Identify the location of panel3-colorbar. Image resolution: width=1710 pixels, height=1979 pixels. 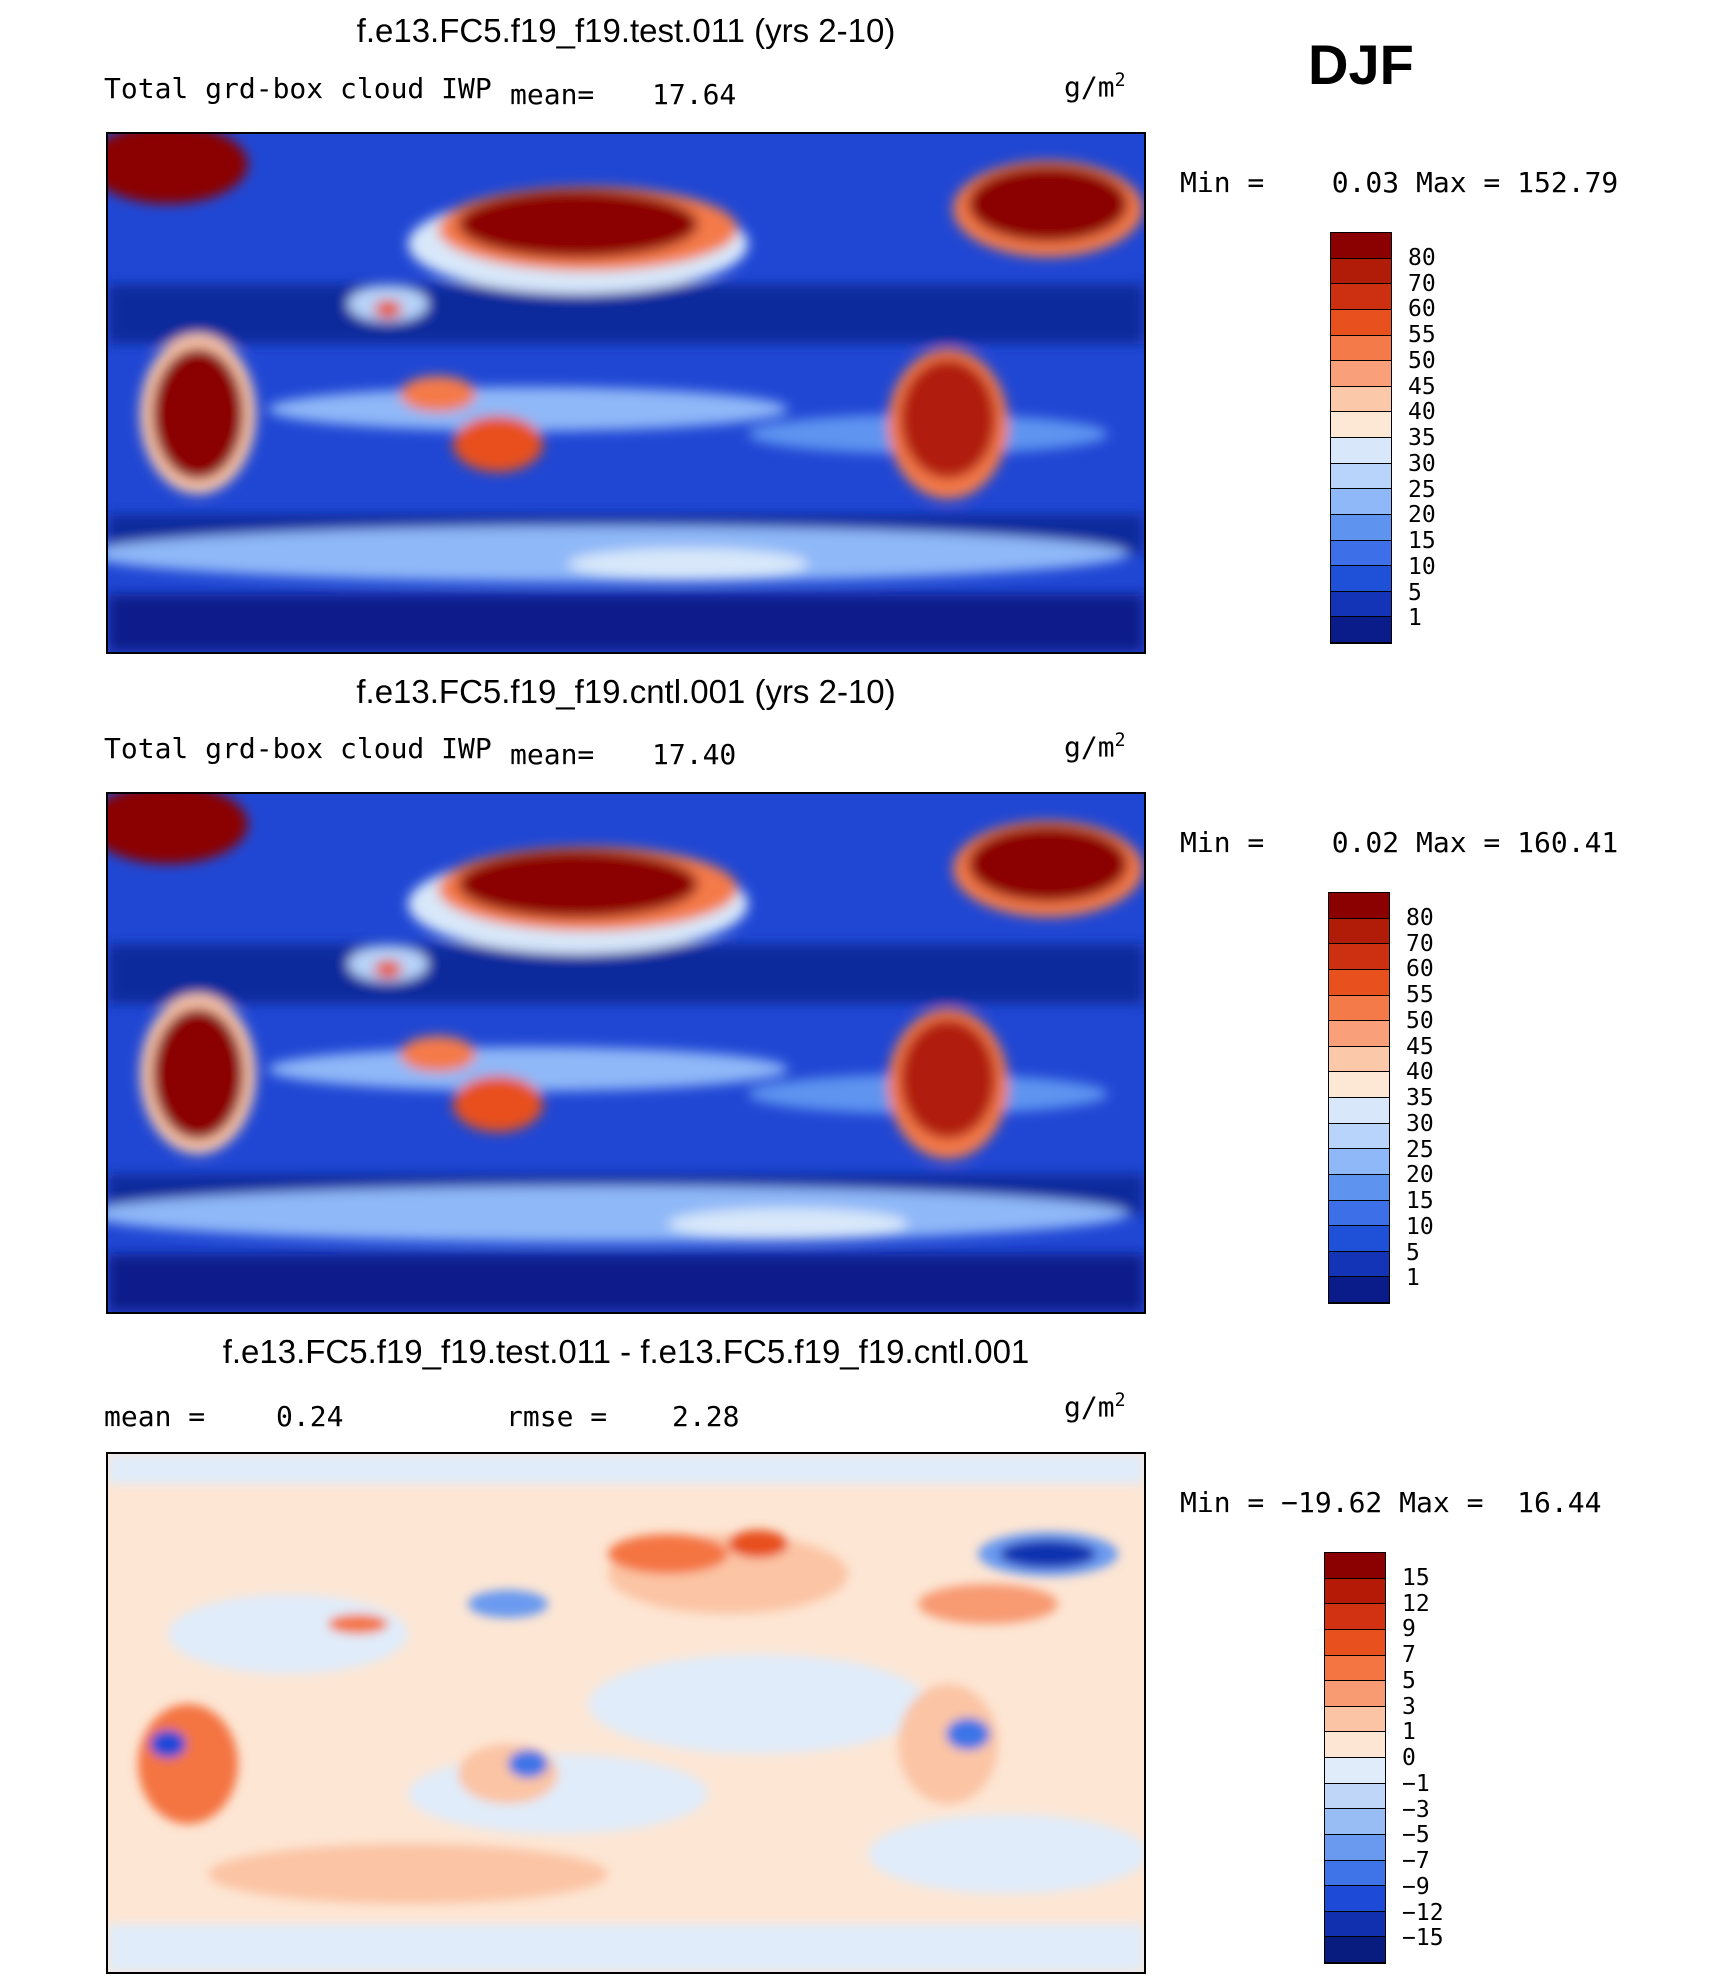
(1355, 1758).